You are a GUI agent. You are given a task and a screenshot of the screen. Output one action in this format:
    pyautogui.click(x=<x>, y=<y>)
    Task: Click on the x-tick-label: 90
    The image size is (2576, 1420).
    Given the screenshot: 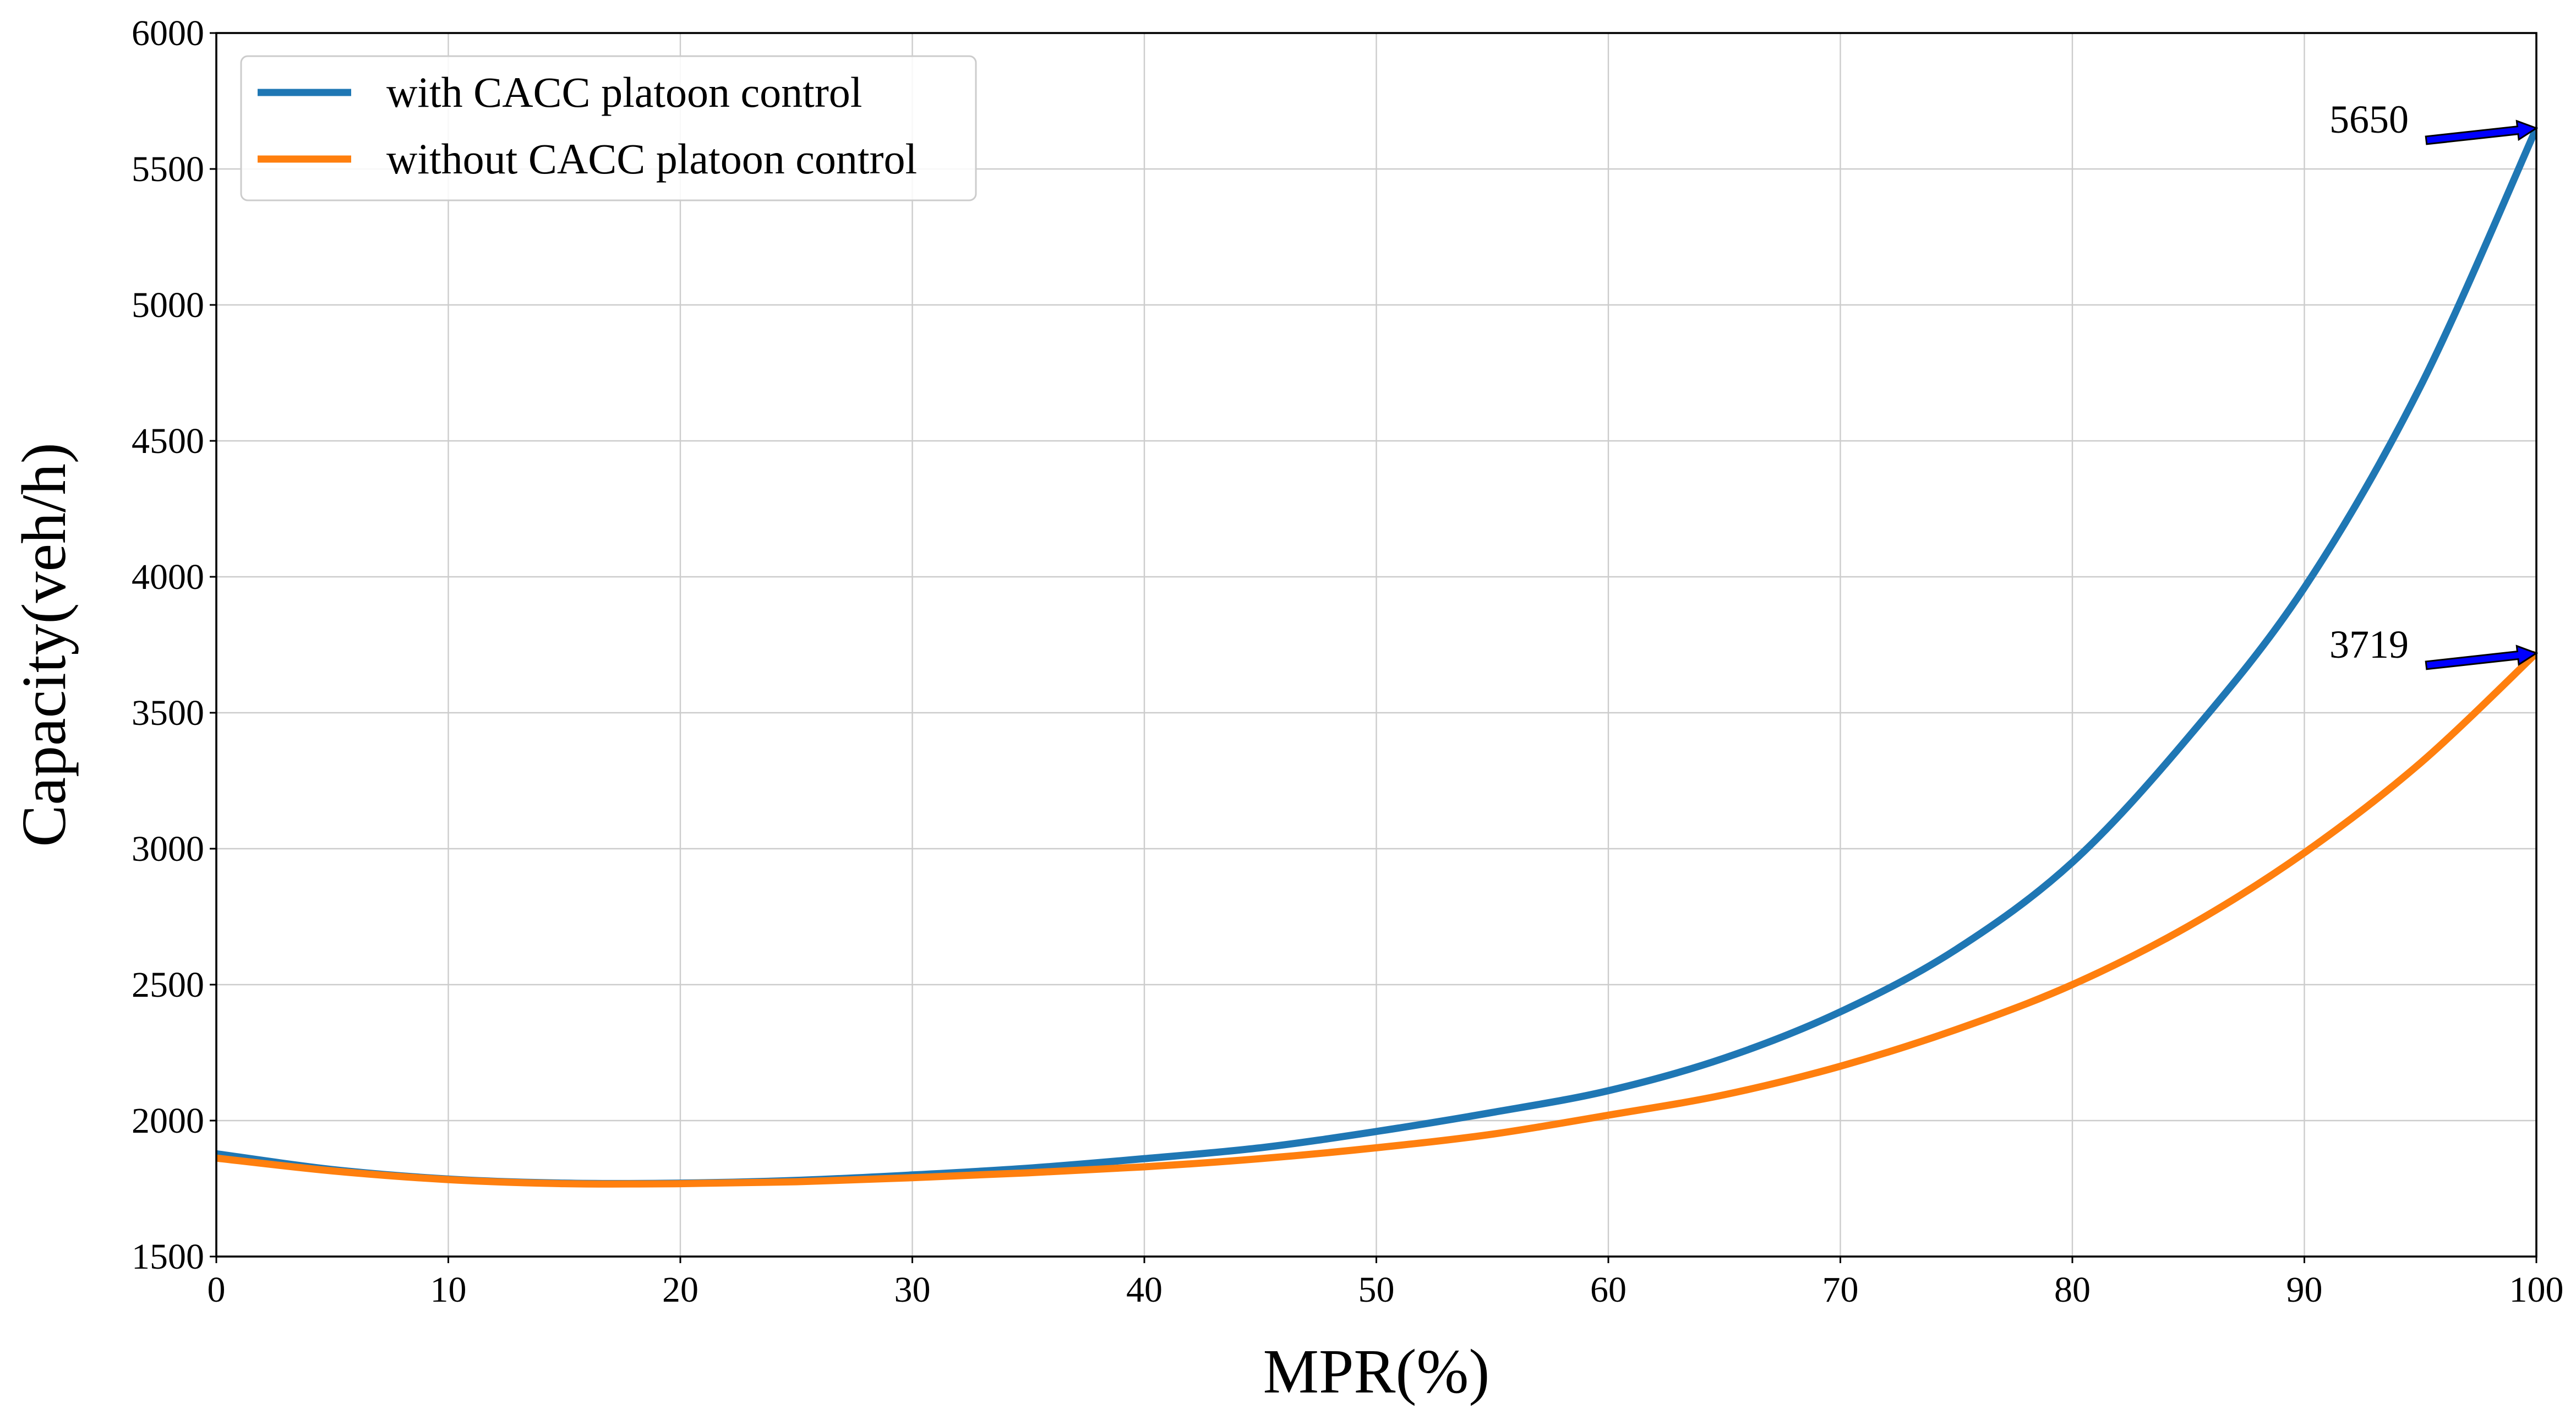 What is the action you would take?
    pyautogui.click(x=2305, y=1290)
    